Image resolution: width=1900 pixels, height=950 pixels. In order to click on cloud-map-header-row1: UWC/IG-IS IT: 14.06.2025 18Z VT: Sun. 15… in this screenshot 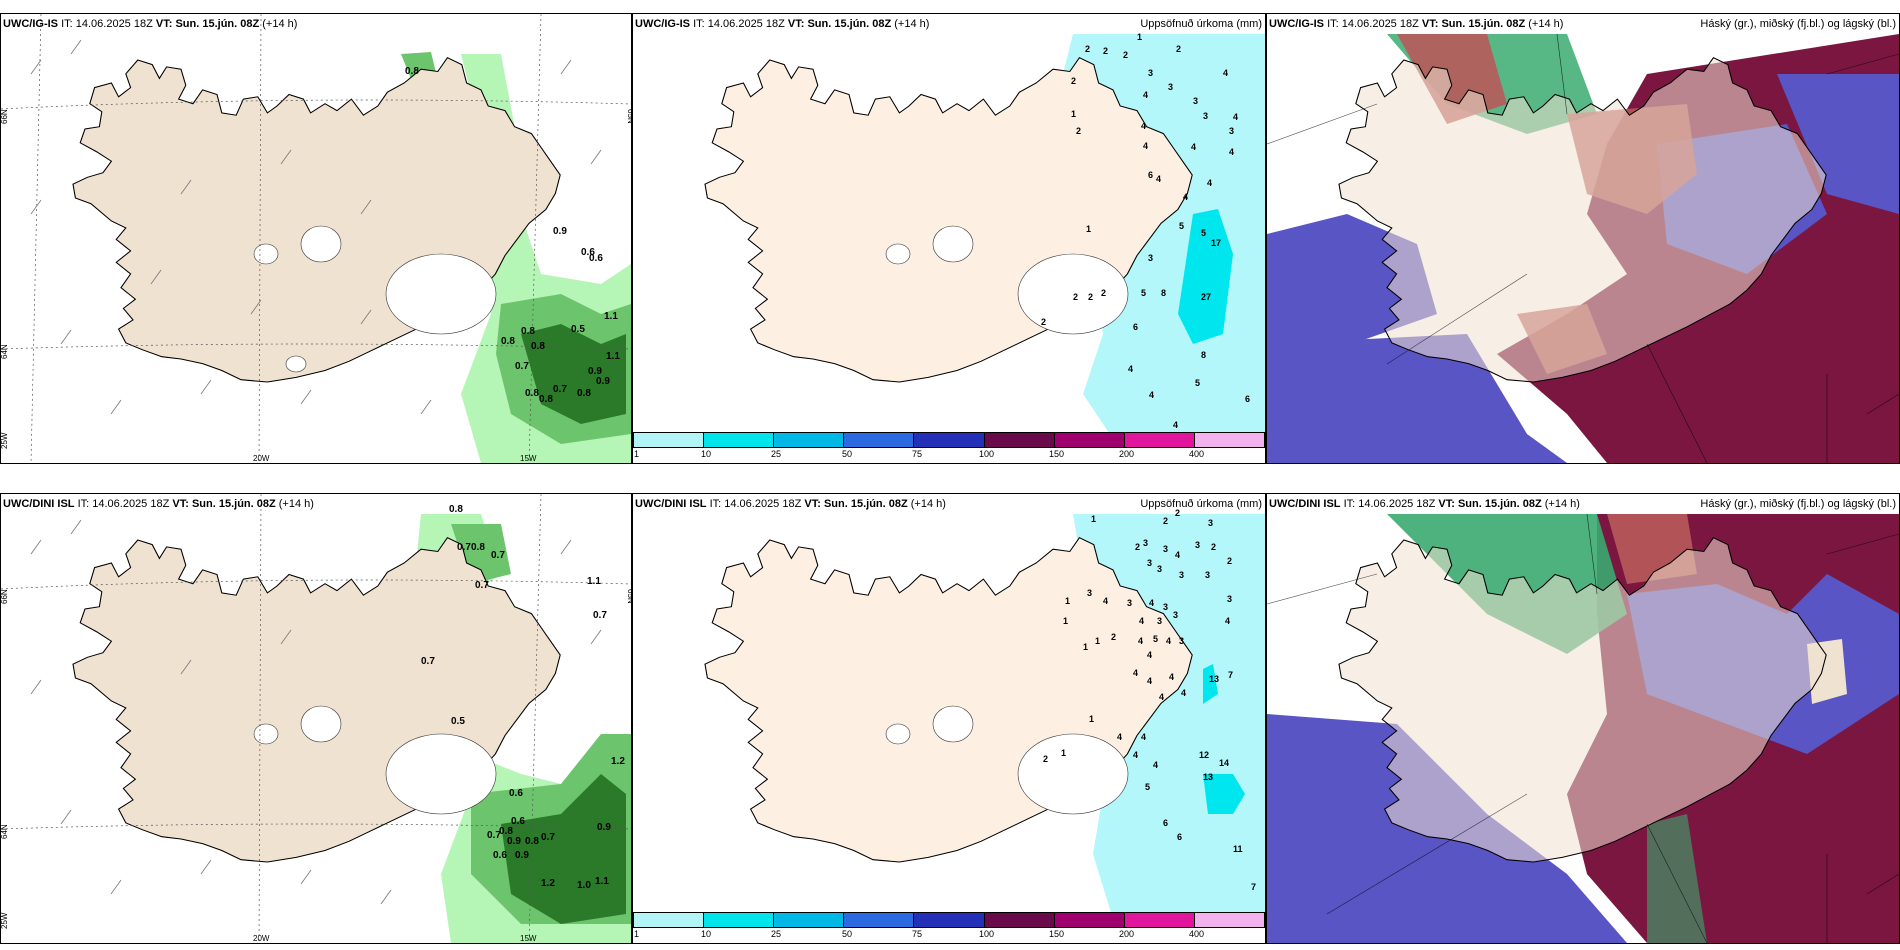, I will do `click(1416, 24)`.